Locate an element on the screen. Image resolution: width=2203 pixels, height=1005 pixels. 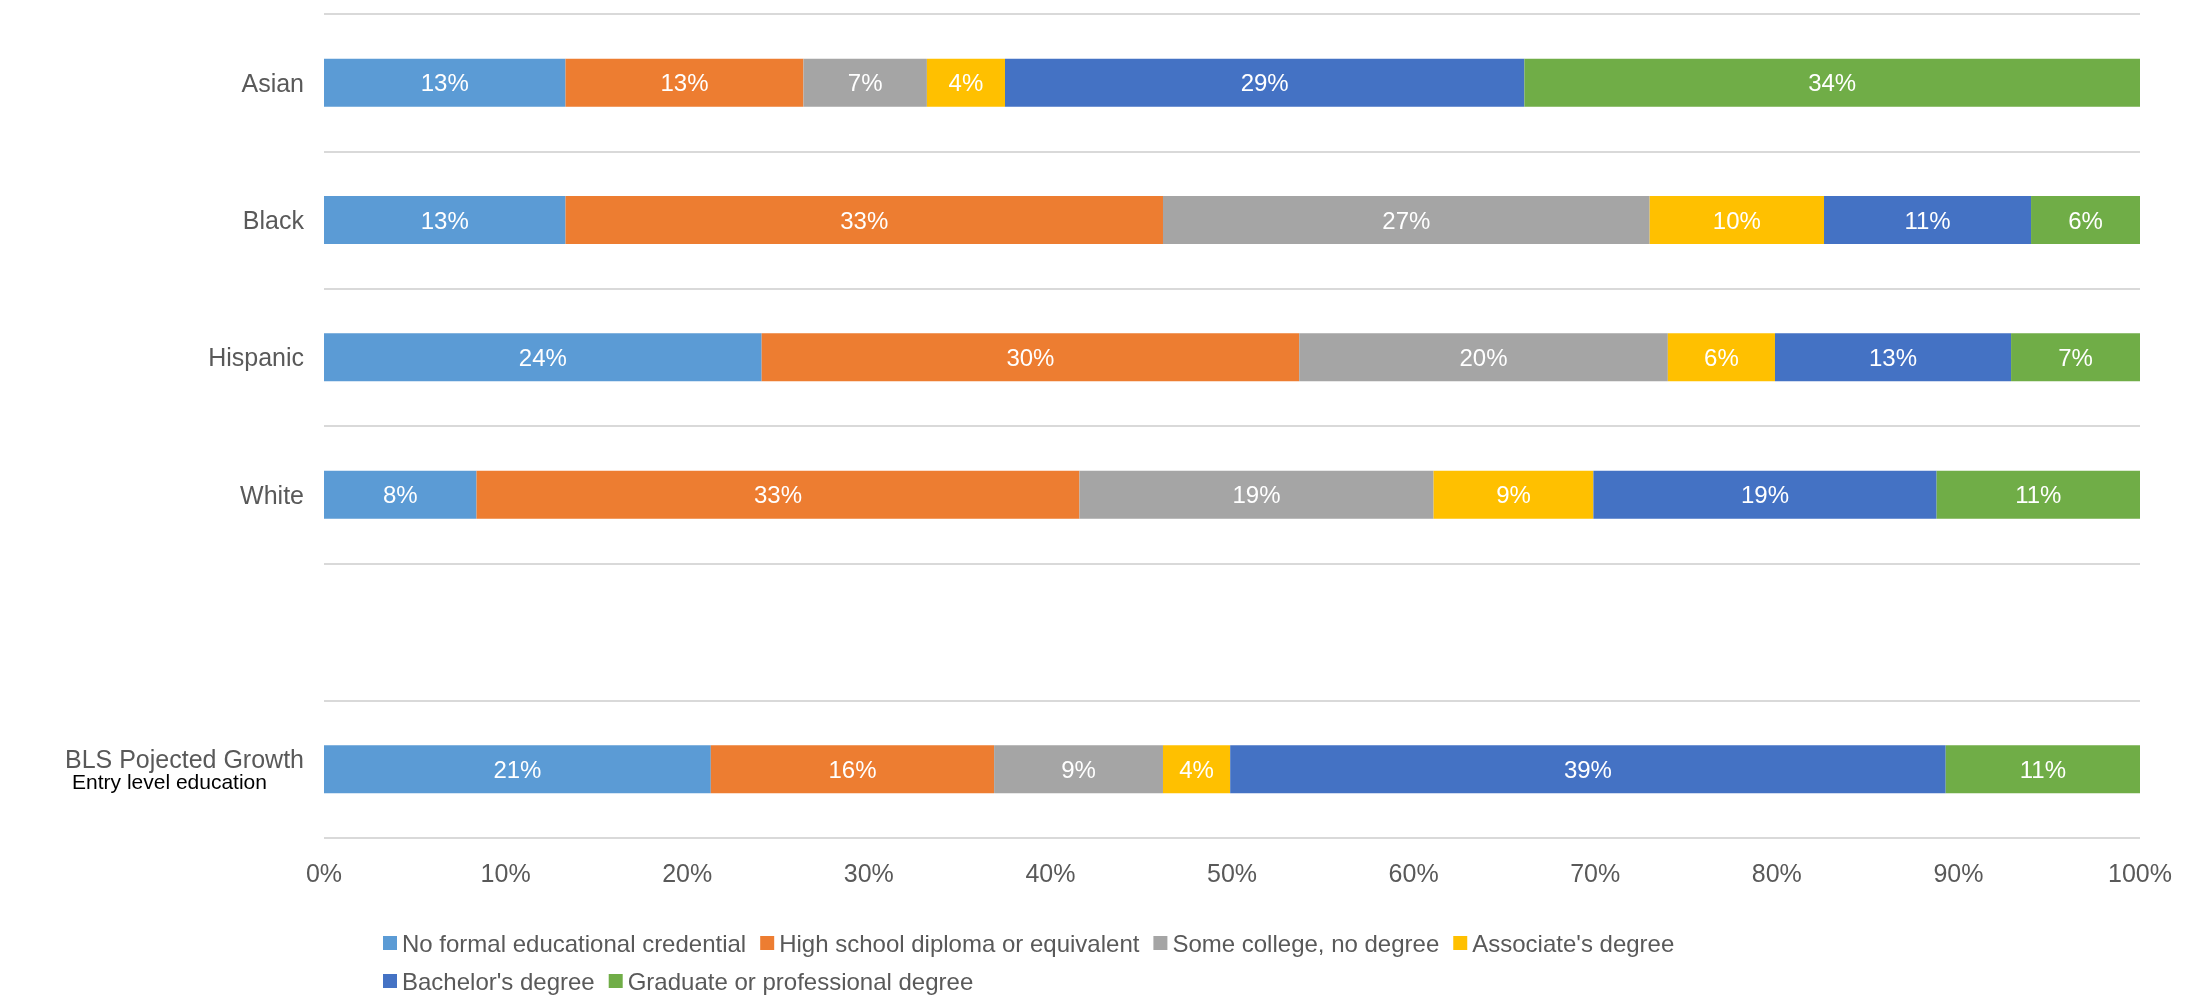
data-label: 34% is located at coordinates (1832, 83).